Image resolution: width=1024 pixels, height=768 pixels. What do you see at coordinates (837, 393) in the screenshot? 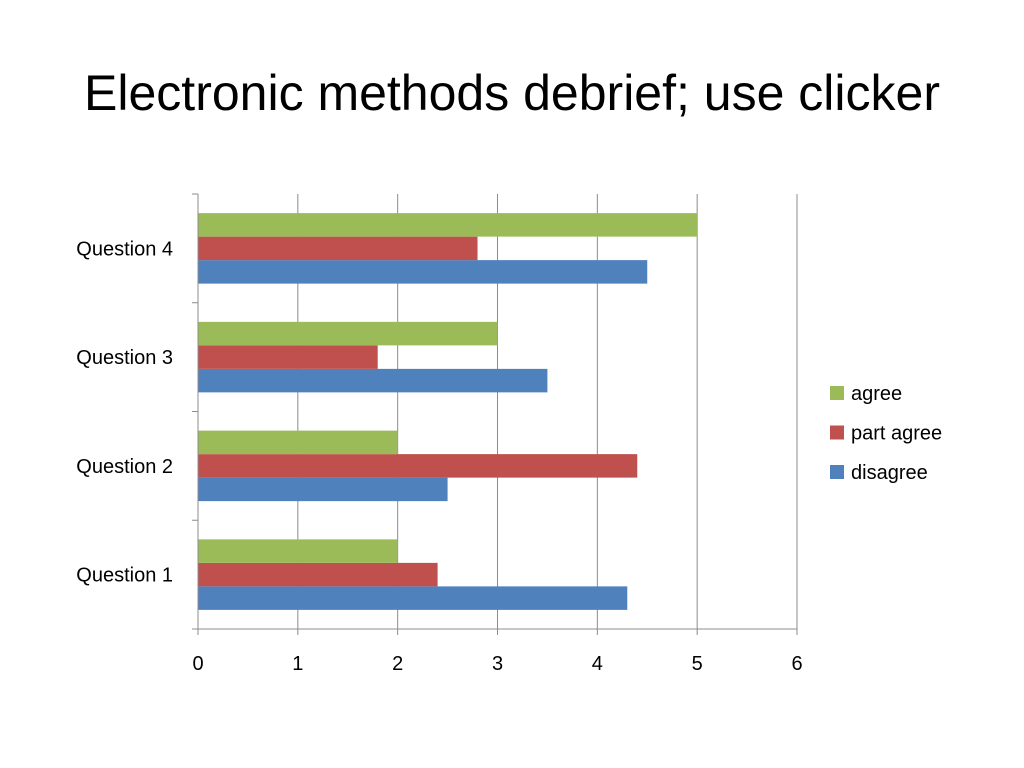
I see `legend-swatch-agree` at bounding box center [837, 393].